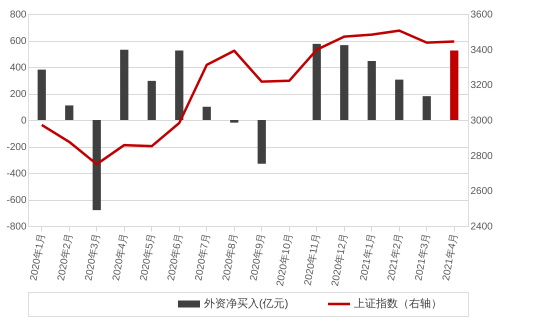 The width and height of the screenshot is (550, 329). I want to click on x-tick-label: 2020年5月, so click(148, 257).